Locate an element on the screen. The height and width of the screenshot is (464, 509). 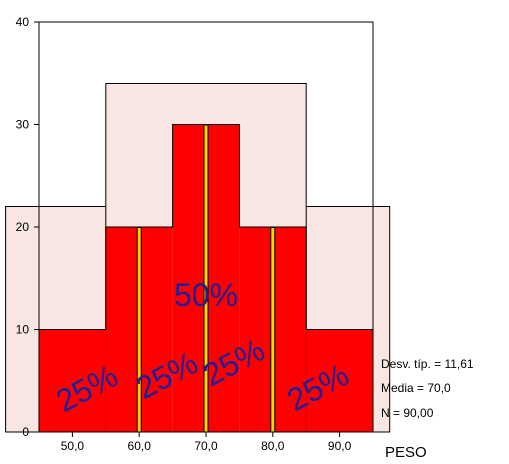
y-tick-label-30: 30 is located at coordinates (23, 125).